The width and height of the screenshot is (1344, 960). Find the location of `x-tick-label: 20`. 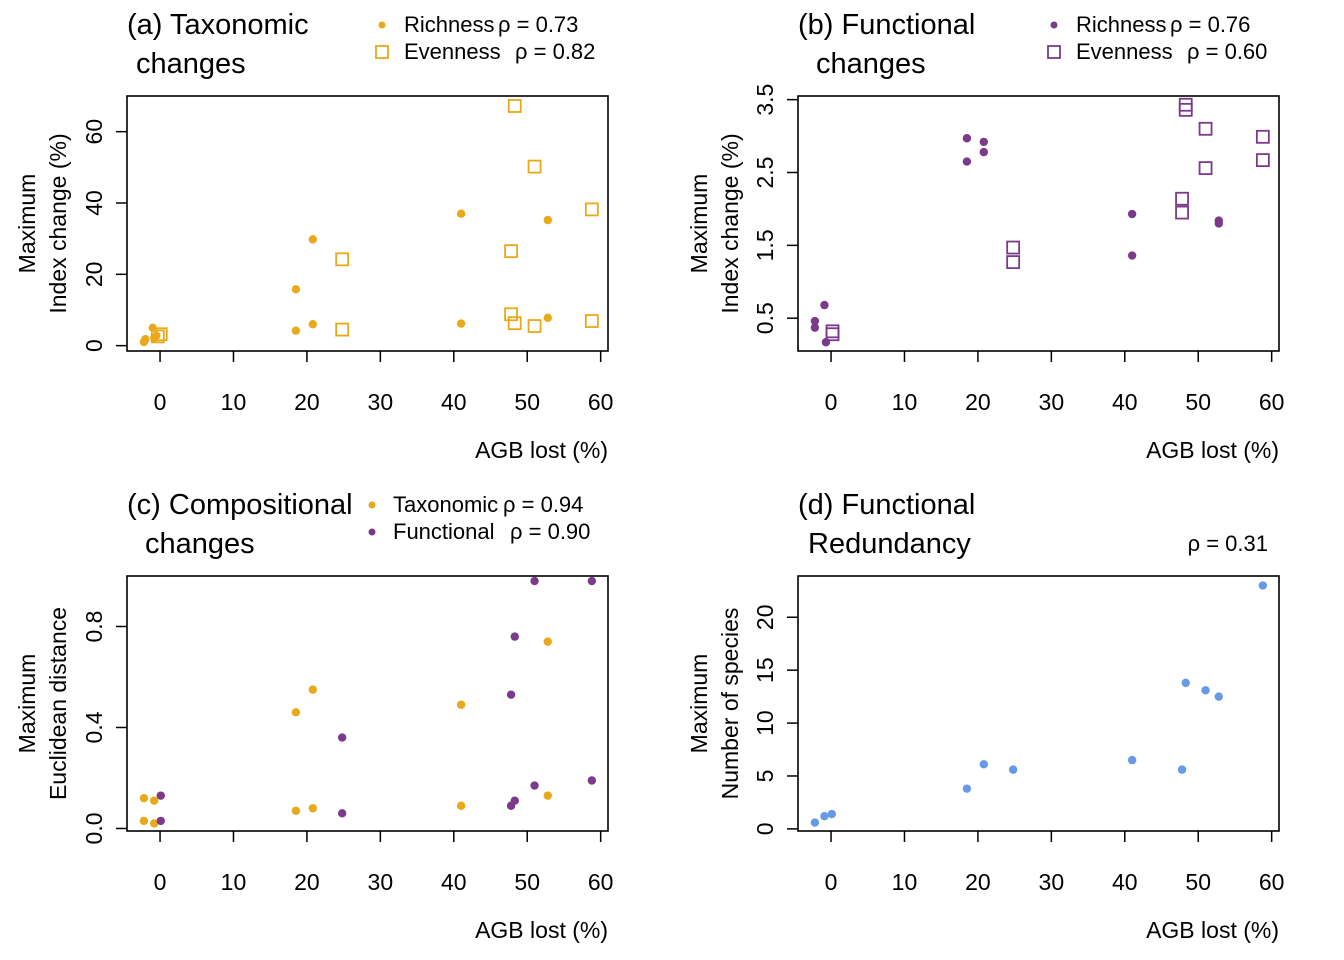

x-tick-label: 20 is located at coordinates (307, 402).